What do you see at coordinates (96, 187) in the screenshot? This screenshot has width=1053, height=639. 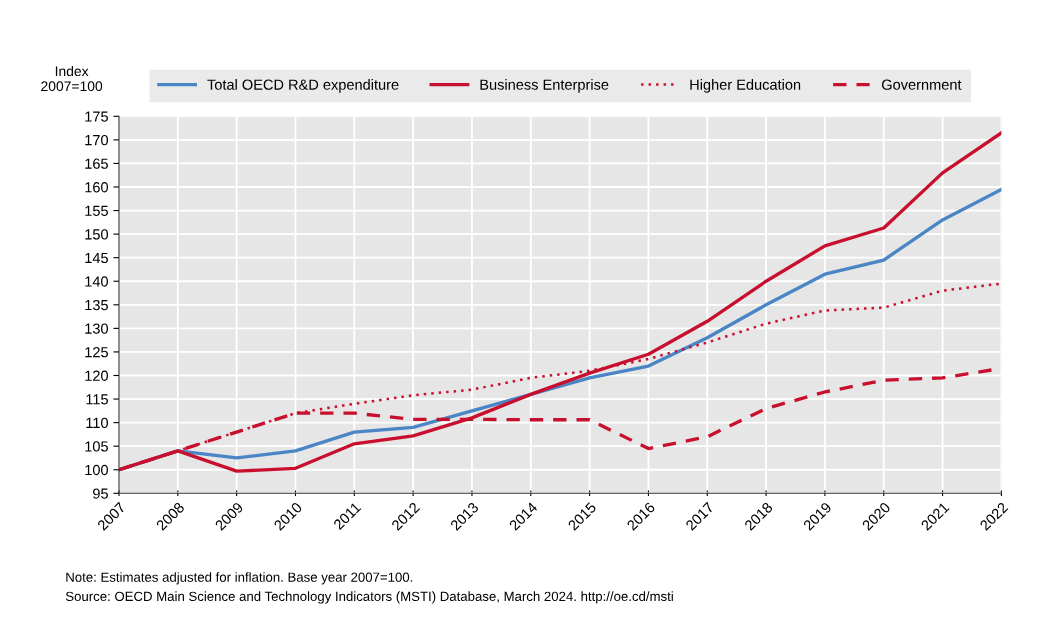 I see `y-tick-label: 160` at bounding box center [96, 187].